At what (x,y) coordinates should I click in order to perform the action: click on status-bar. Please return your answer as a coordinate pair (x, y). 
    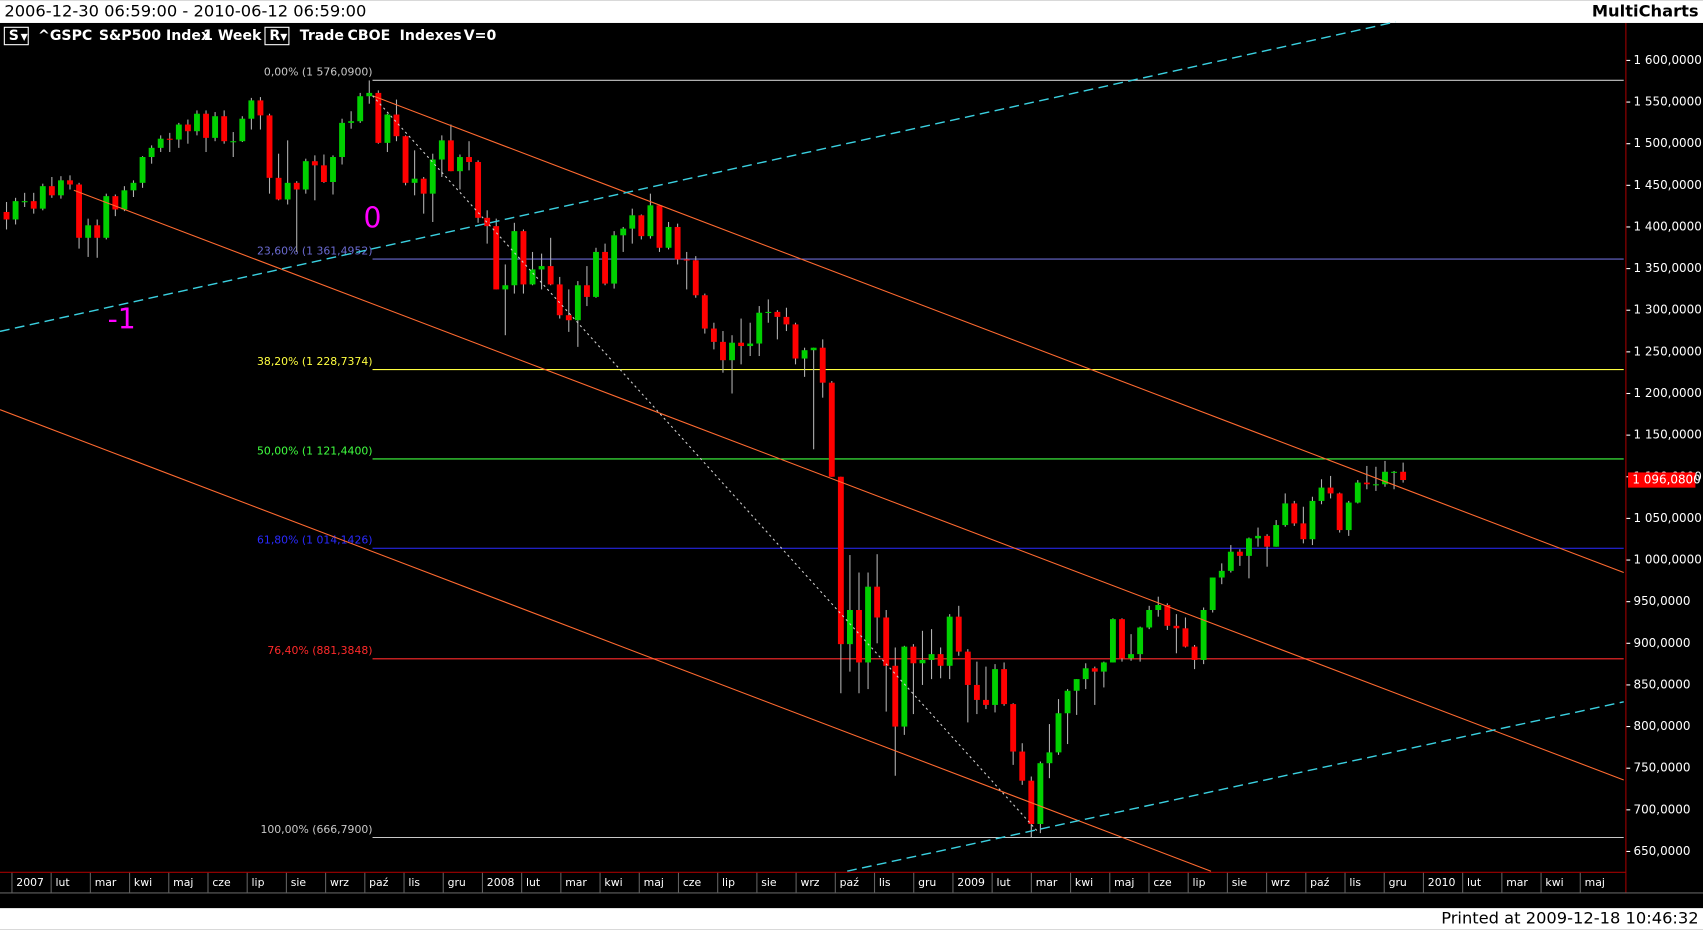
    Looking at the image, I should click on (851, 919).